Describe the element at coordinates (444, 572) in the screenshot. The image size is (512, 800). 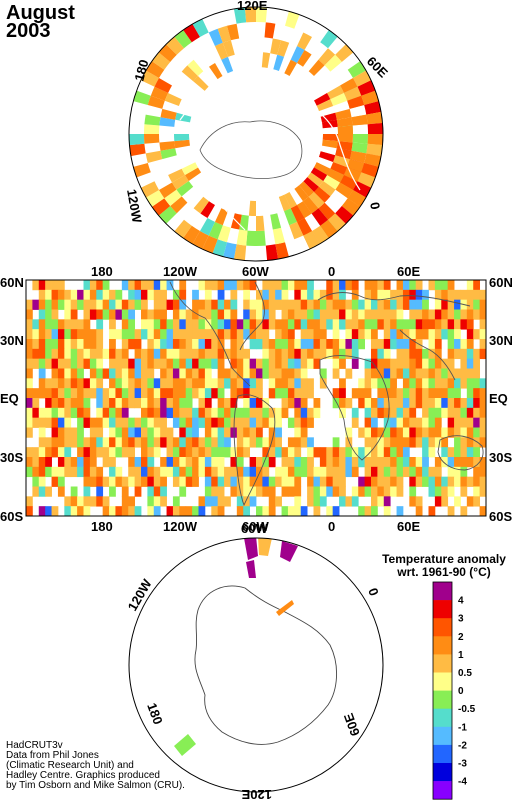
I see `legend-title-line2: wrt. 1961-90 (°C)` at that location.